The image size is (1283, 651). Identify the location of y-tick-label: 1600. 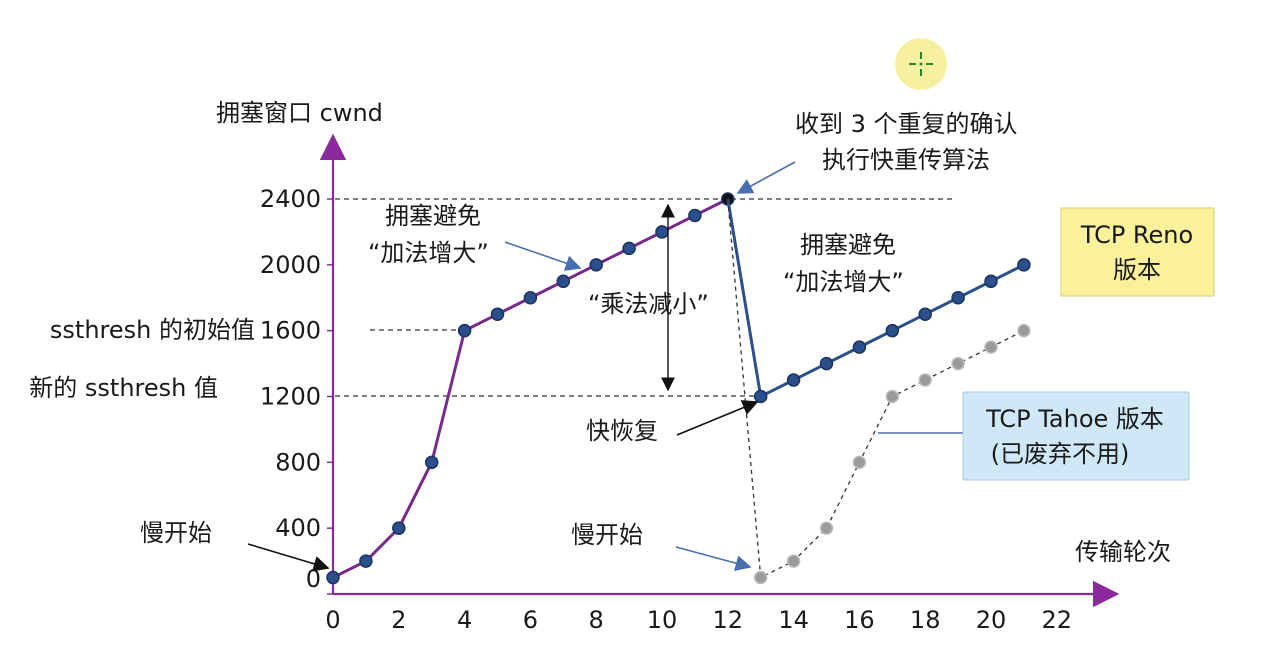
(290, 331).